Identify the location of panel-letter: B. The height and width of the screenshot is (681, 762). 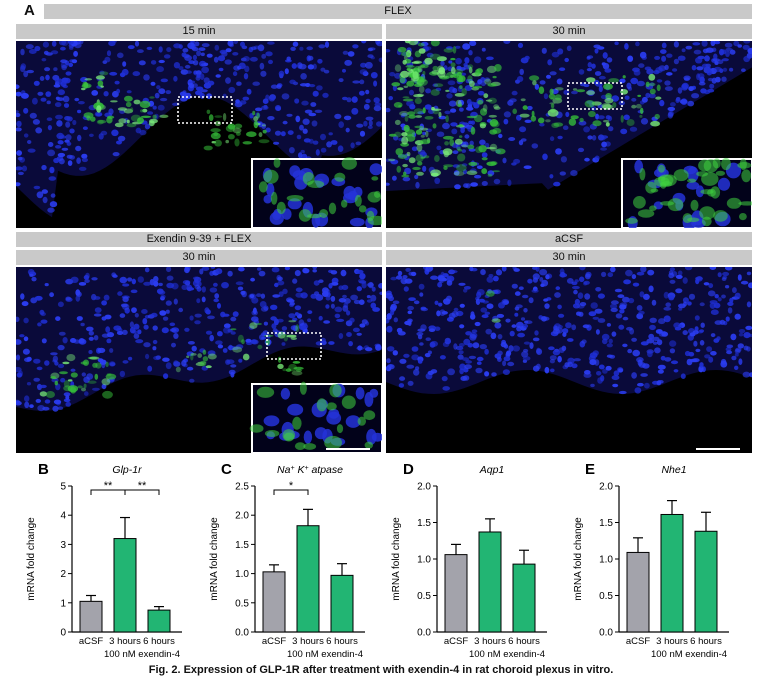
(43, 469).